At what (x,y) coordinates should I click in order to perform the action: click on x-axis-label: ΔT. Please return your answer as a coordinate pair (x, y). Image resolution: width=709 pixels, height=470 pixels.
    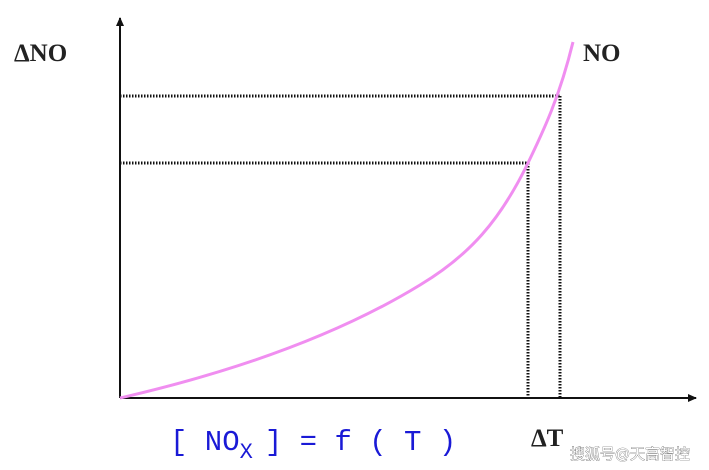
    Looking at the image, I should click on (547, 438).